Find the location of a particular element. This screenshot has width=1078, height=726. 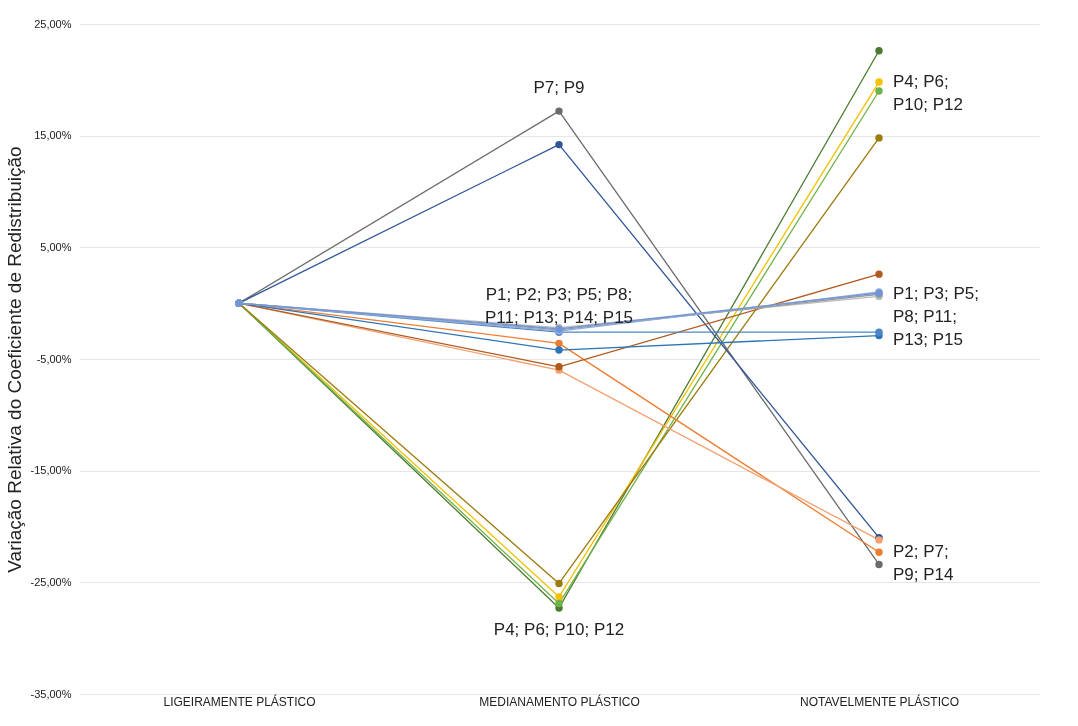

y-axis-title: Variação Relativa do Coeficiente de Redistribuição is located at coordinates (14, 359).